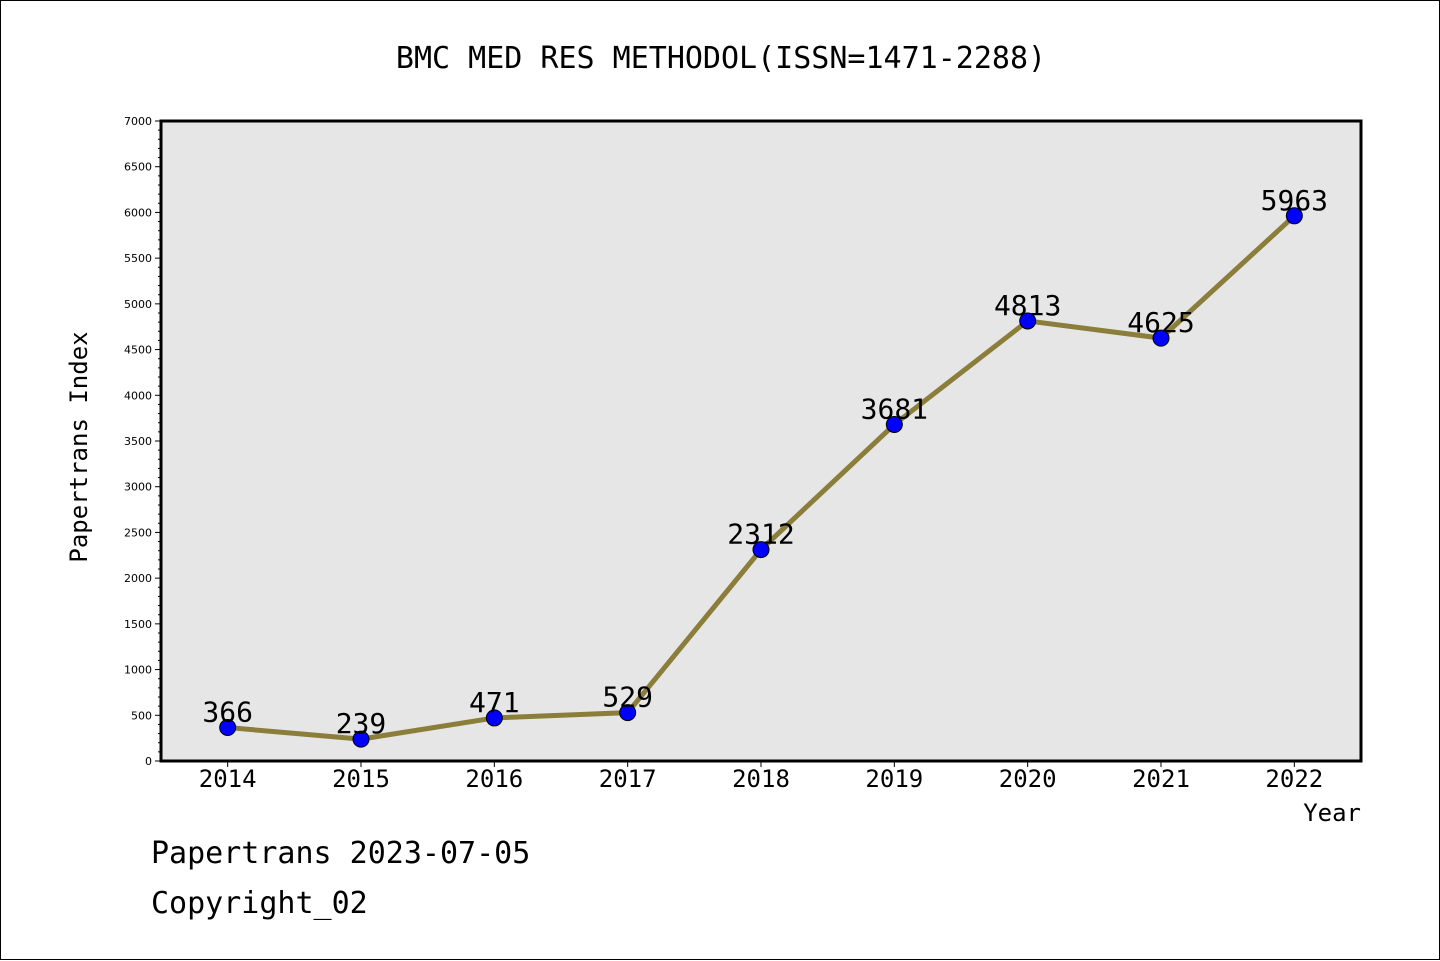 Image resolution: width=1440 pixels, height=961 pixels. What do you see at coordinates (1160, 322) in the screenshot?
I see `data-label: 4625` at bounding box center [1160, 322].